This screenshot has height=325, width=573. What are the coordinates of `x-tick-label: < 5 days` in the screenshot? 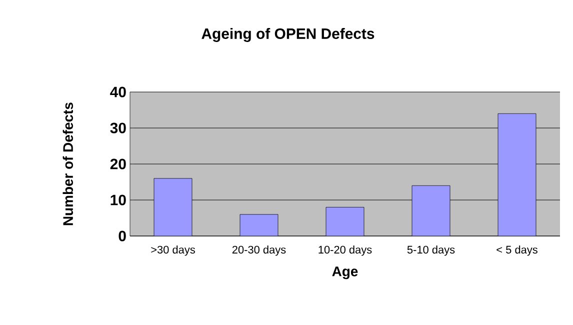 It's located at (517, 251).